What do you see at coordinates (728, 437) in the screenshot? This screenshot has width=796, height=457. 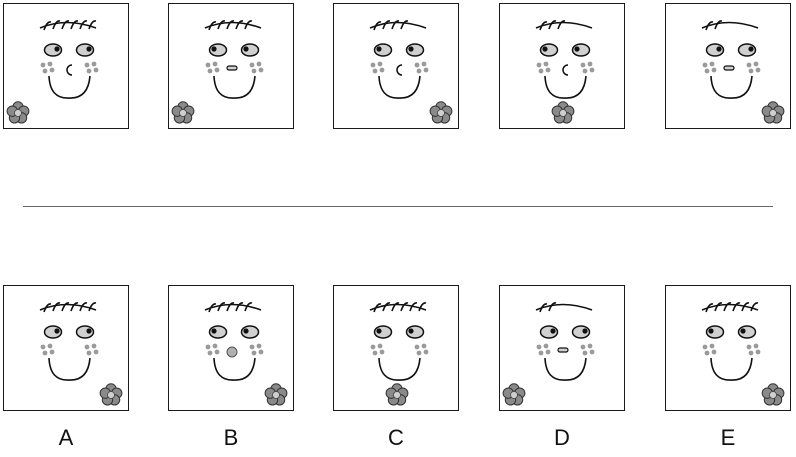 I see `option-label-e: E` at bounding box center [728, 437].